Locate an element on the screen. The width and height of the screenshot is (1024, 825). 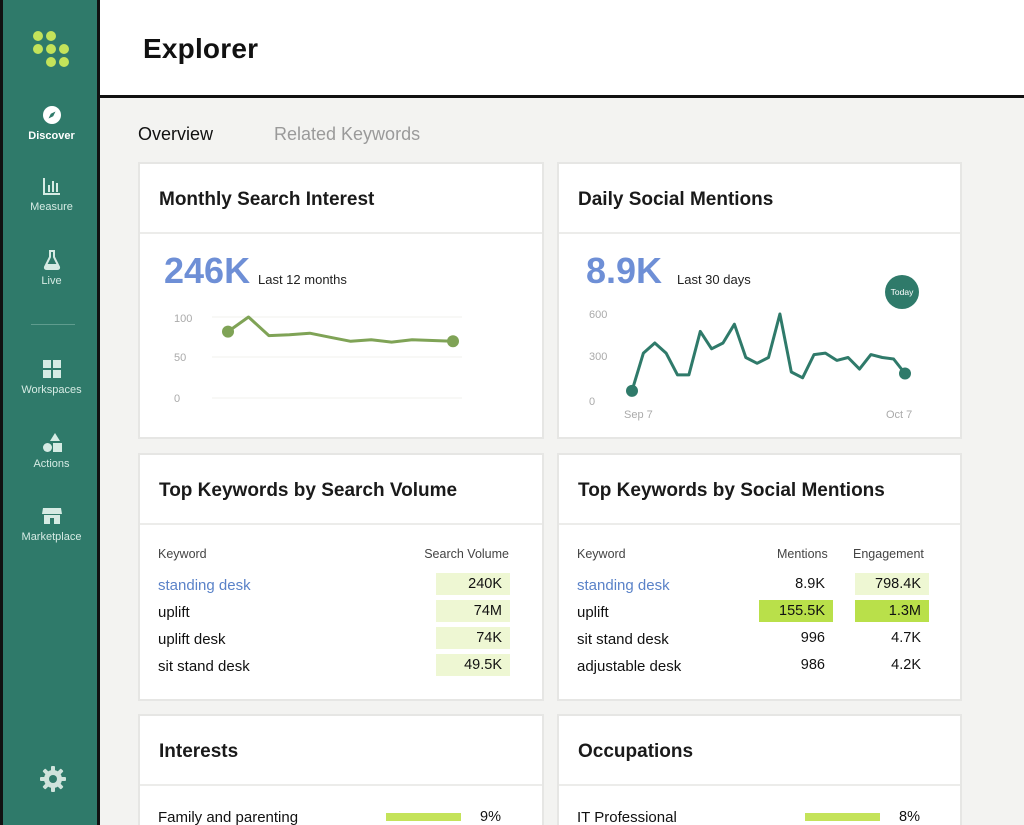
occupations-card: Occupations IT Professional 8% is located at coordinates (759, 769).